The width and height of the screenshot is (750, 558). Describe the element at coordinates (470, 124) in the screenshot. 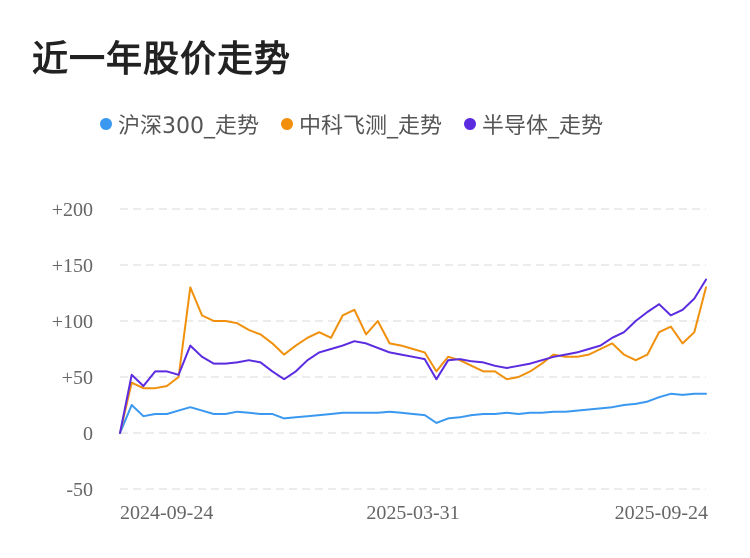

I see `legend-marker-semiconductor` at that location.